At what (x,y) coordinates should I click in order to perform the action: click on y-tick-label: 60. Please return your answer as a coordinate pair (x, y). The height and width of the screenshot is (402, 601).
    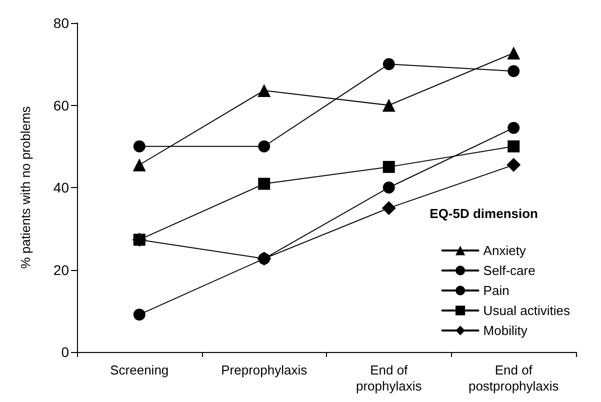
    Looking at the image, I should click on (61, 105).